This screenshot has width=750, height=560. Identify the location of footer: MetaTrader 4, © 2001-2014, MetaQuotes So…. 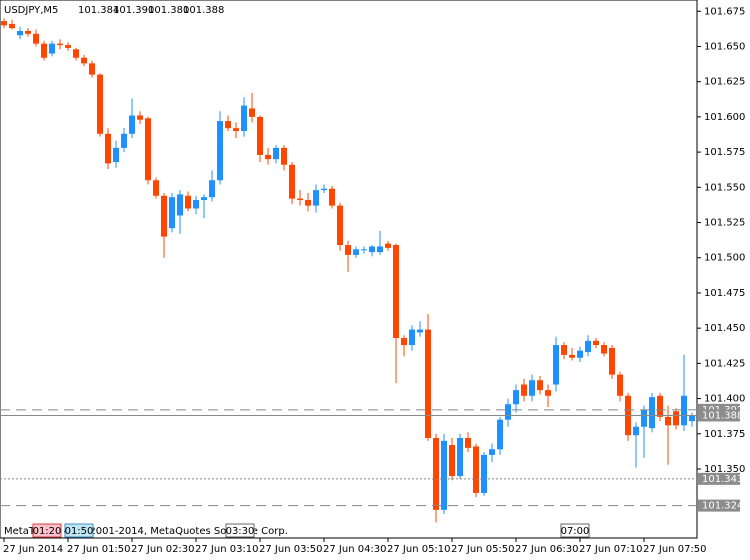
(297, 530).